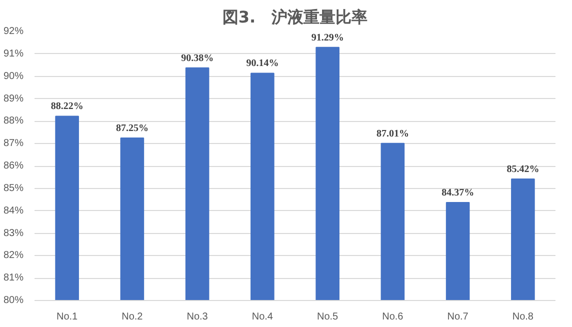 This screenshot has width=572, height=327. What do you see at coordinates (13, 210) in the screenshot?
I see `y-tick-label: 84%` at bounding box center [13, 210].